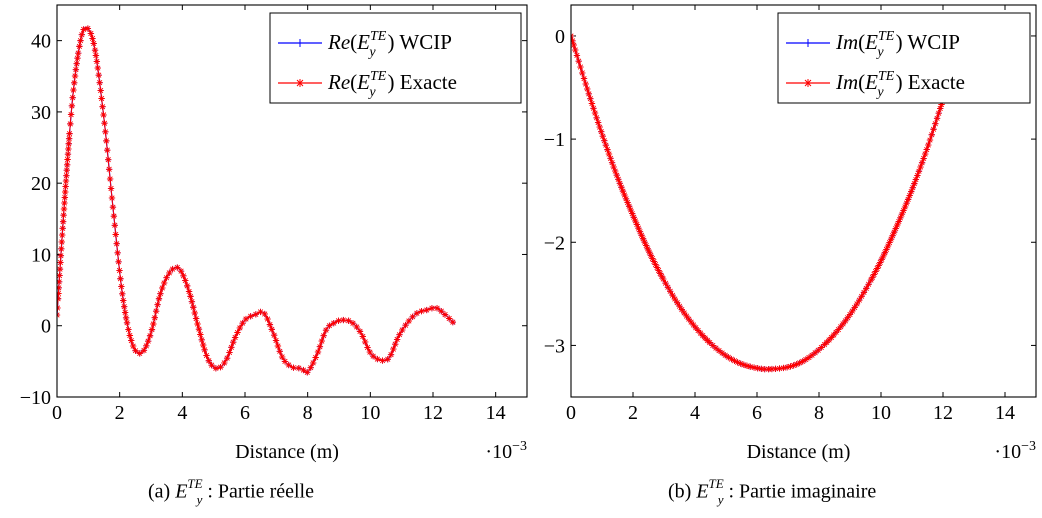 This screenshot has width=1042, height=518. Describe the element at coordinates (41, 113) in the screenshot. I see `y-tick-label: 30` at that location.